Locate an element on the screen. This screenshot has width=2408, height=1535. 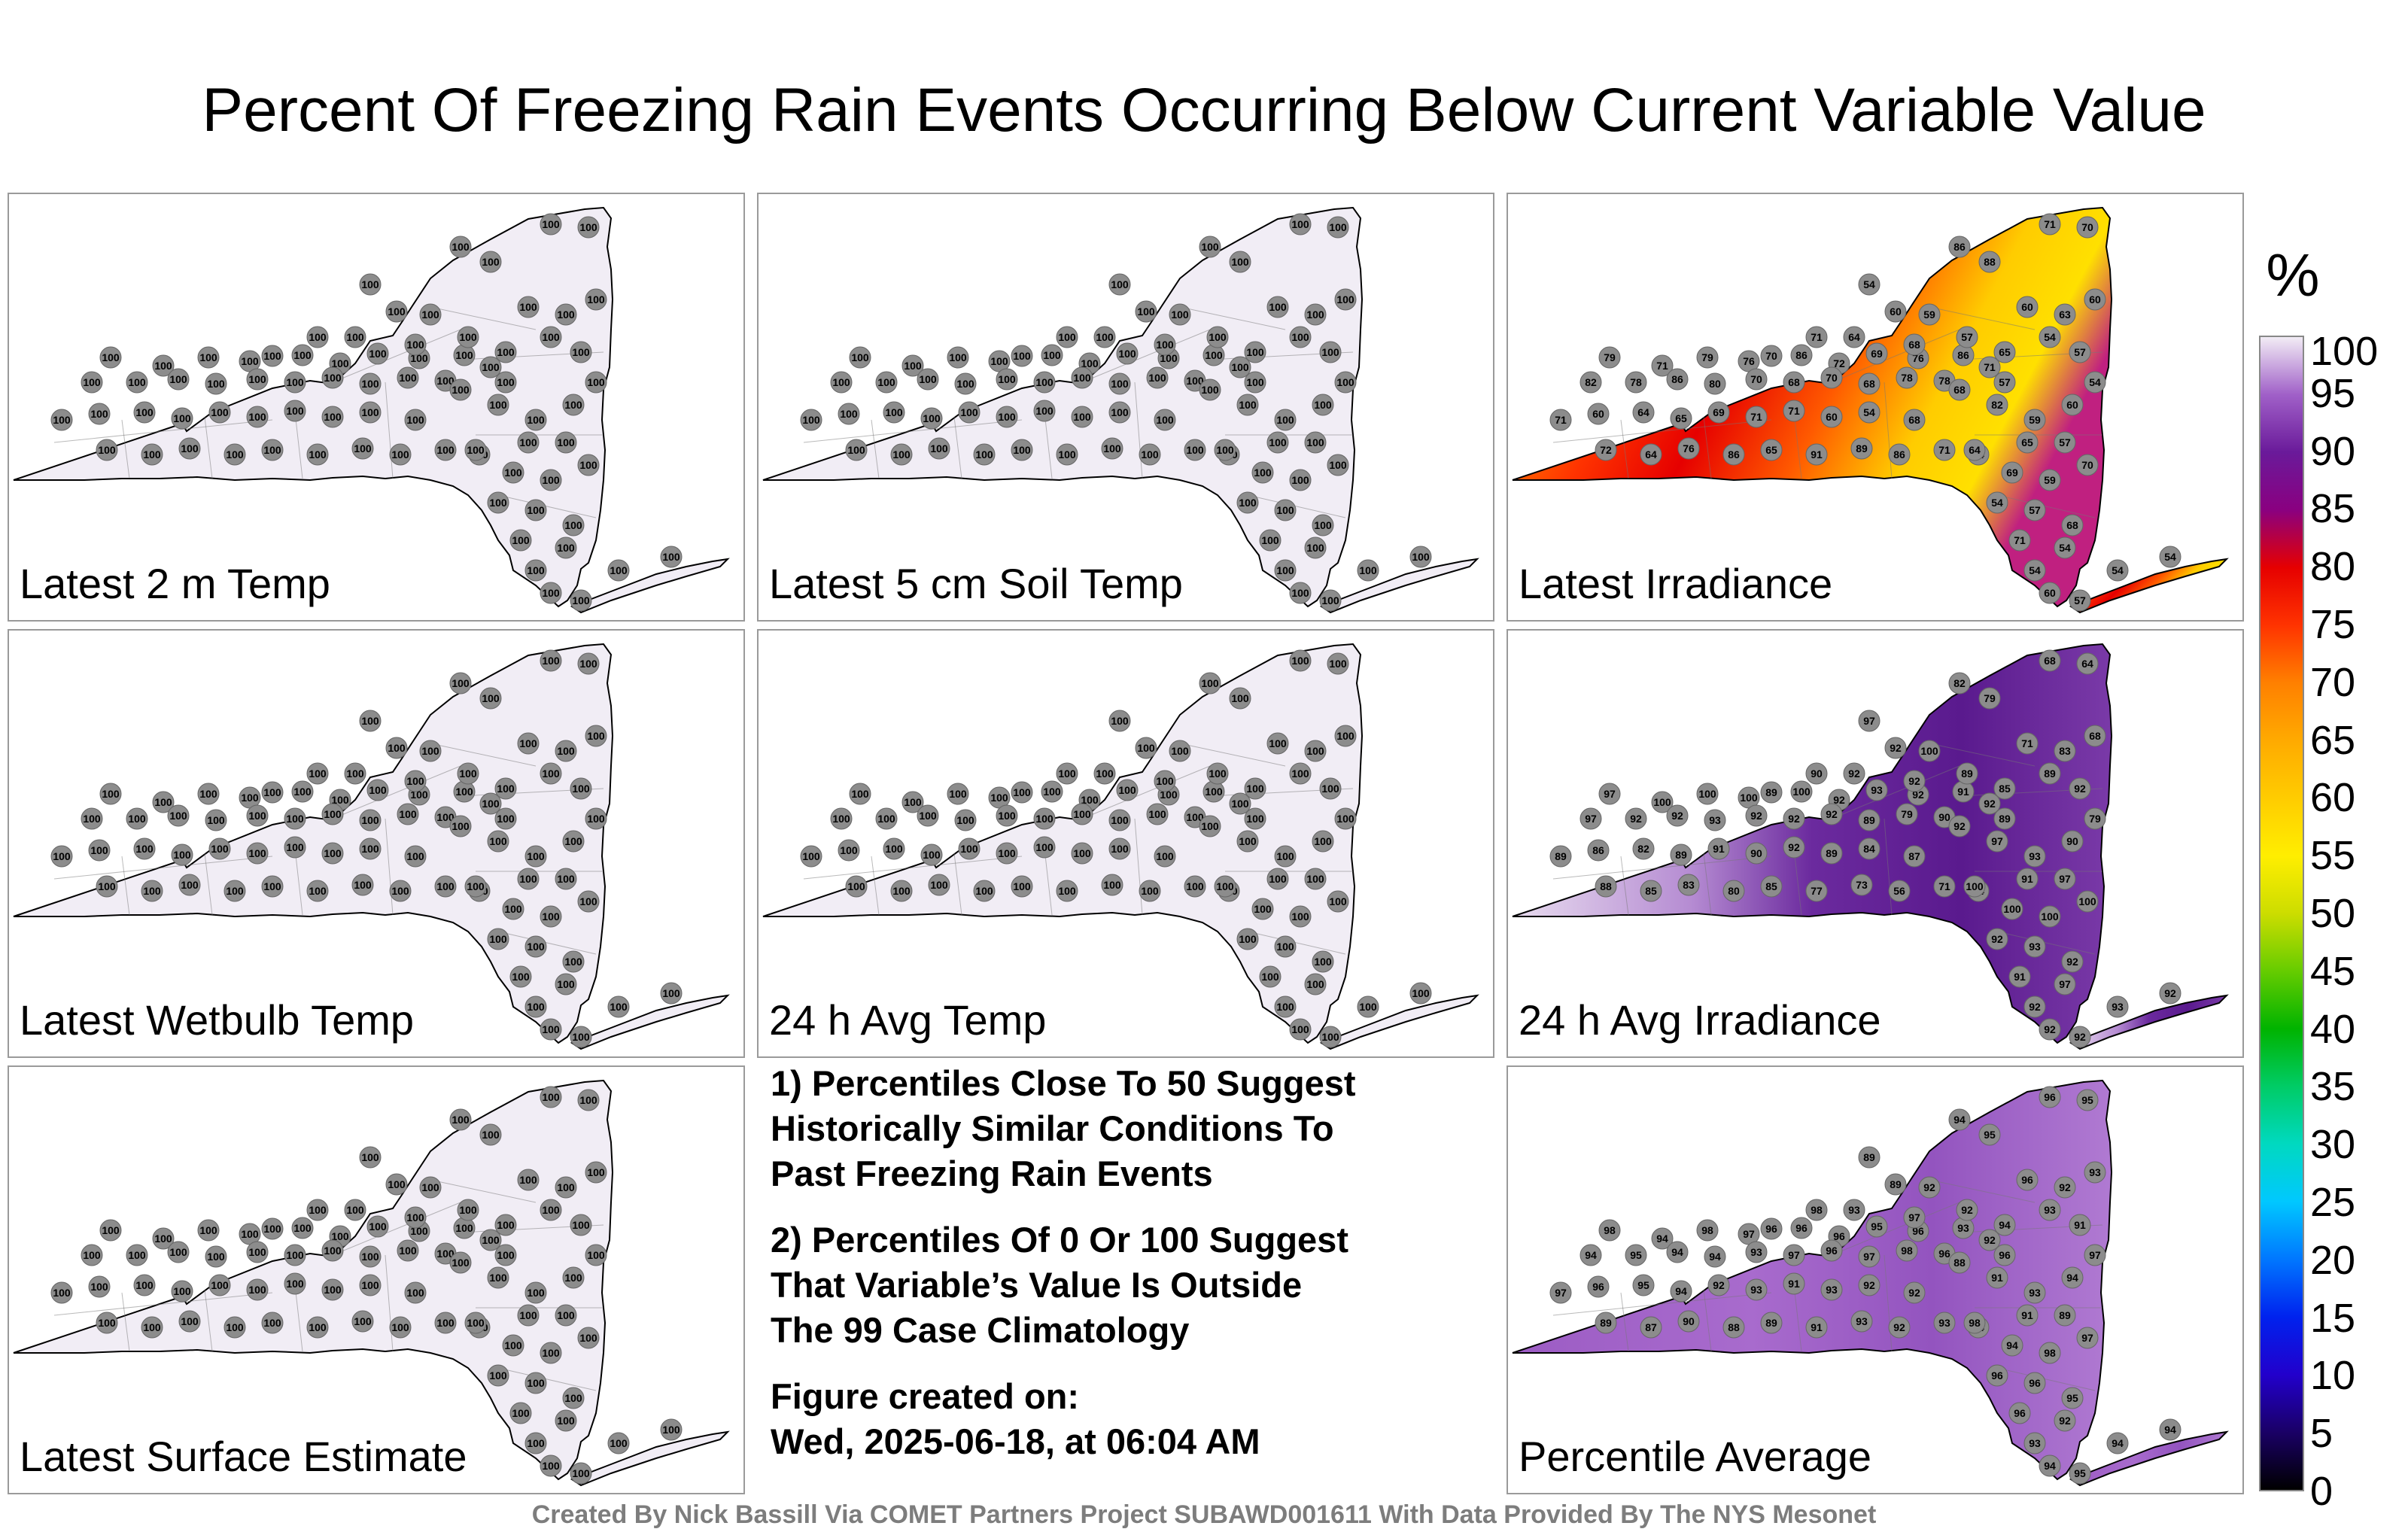
colorbar-tick-label: 100 is located at coordinates (2344, 351).